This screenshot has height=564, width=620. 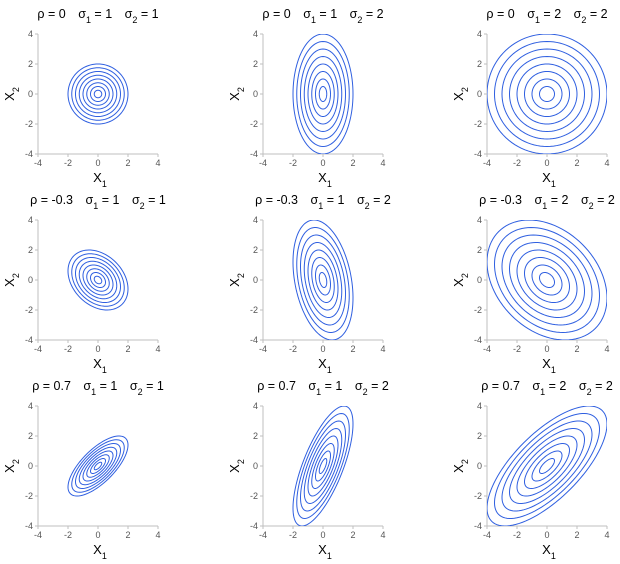 What do you see at coordinates (309, 284) in the screenshot?
I see `panel-5: ρ = -0.3 σ1 = 1 σ2 = 2 -4-4 -2 -2 0 0 2 2 4 4 X1 X2` at bounding box center [309, 284].